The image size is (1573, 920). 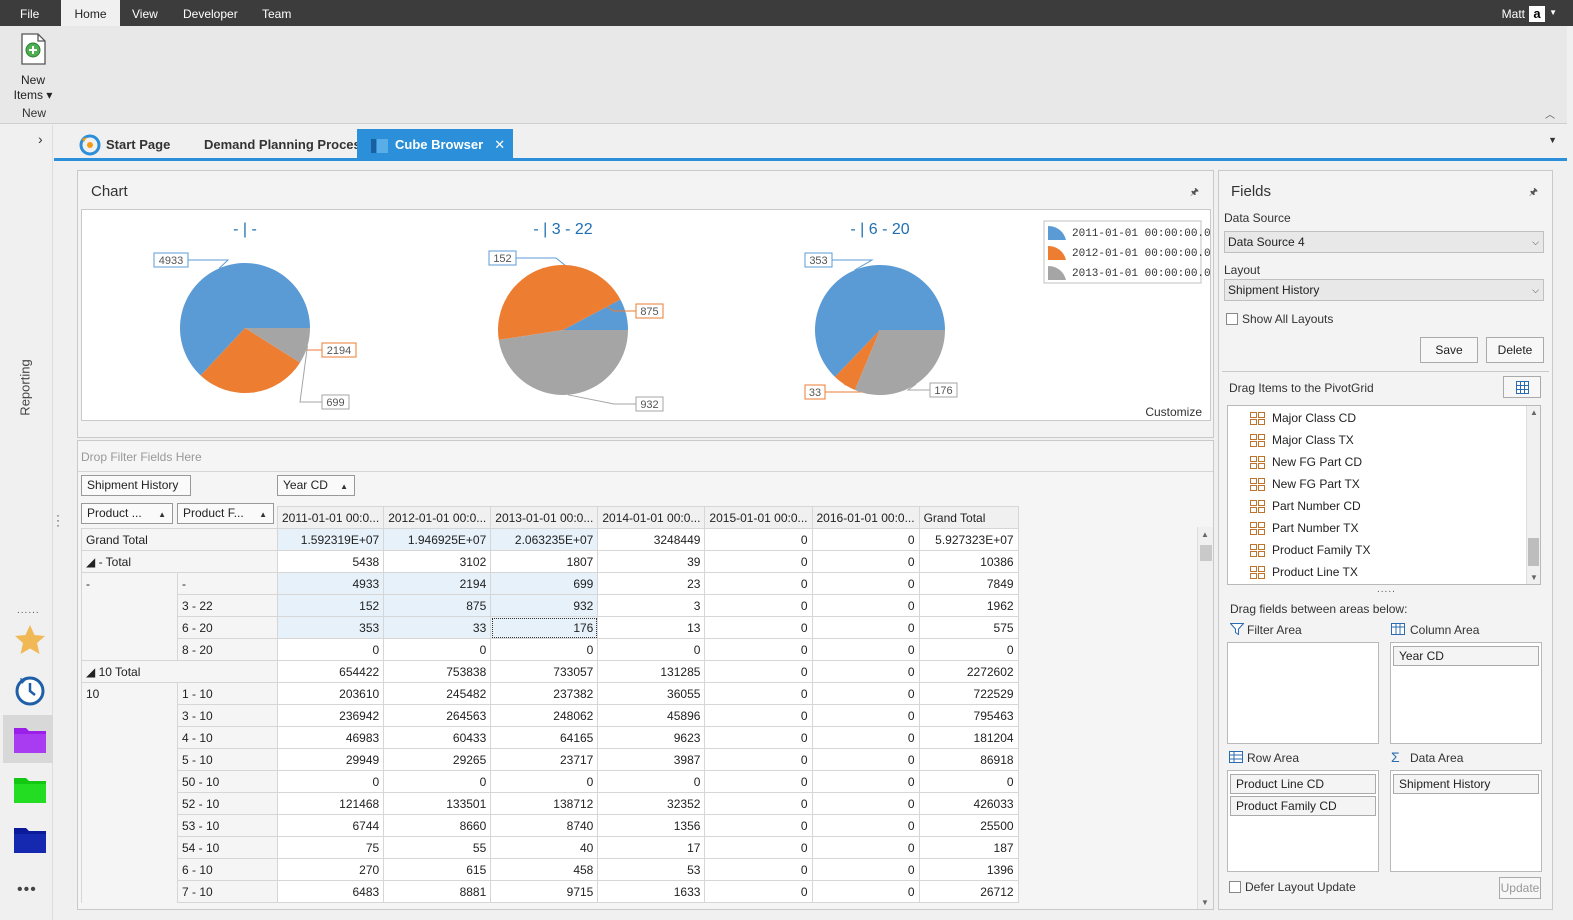 What do you see at coordinates (330, 869) in the screenshot?
I see `cell: 270` at bounding box center [330, 869].